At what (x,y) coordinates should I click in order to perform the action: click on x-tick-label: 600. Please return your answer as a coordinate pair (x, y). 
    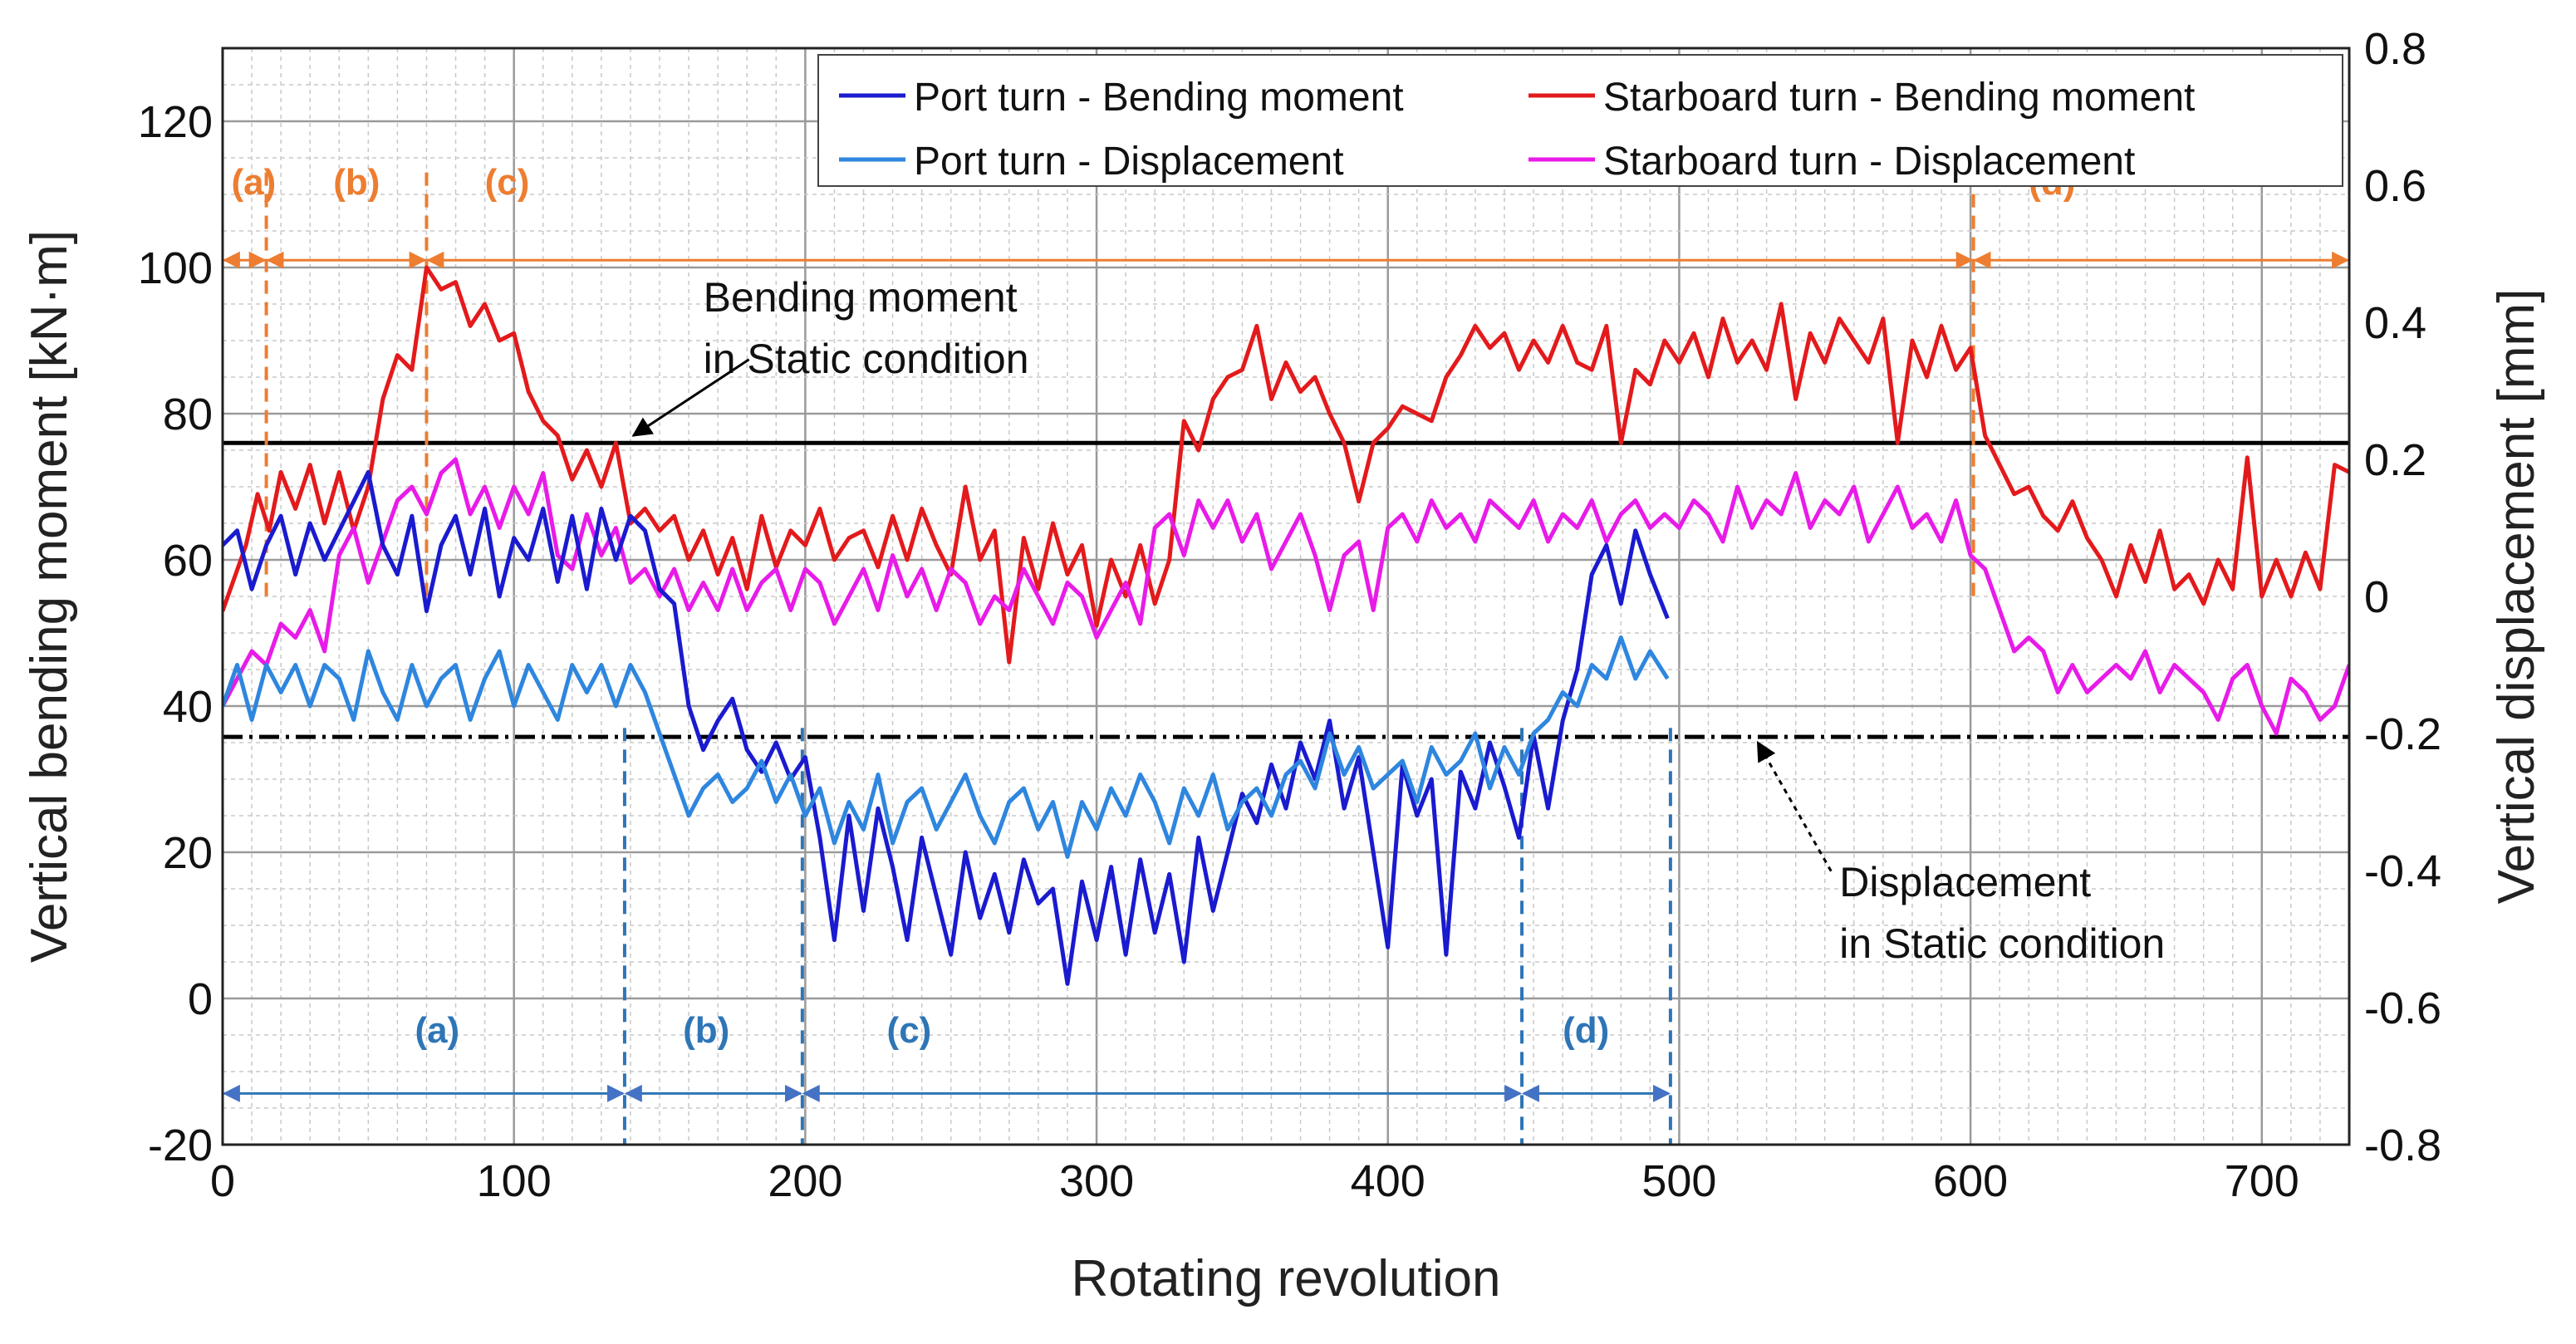
    Looking at the image, I should click on (1970, 1181).